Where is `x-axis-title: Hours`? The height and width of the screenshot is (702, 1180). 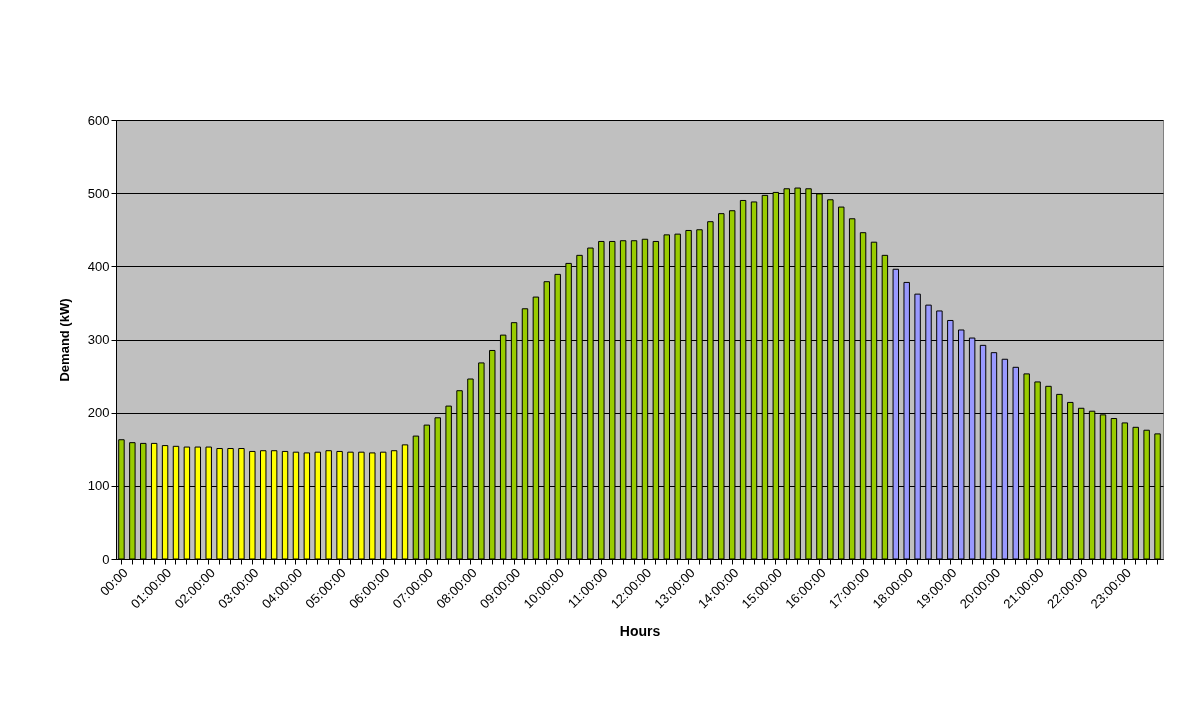 x-axis-title: Hours is located at coordinates (640, 631).